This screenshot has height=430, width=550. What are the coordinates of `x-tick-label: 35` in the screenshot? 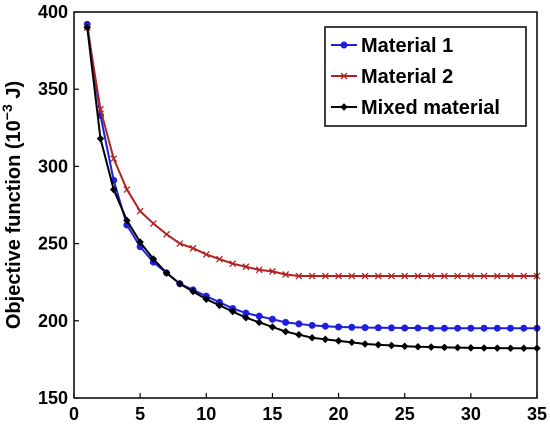 It's located at (537, 414).